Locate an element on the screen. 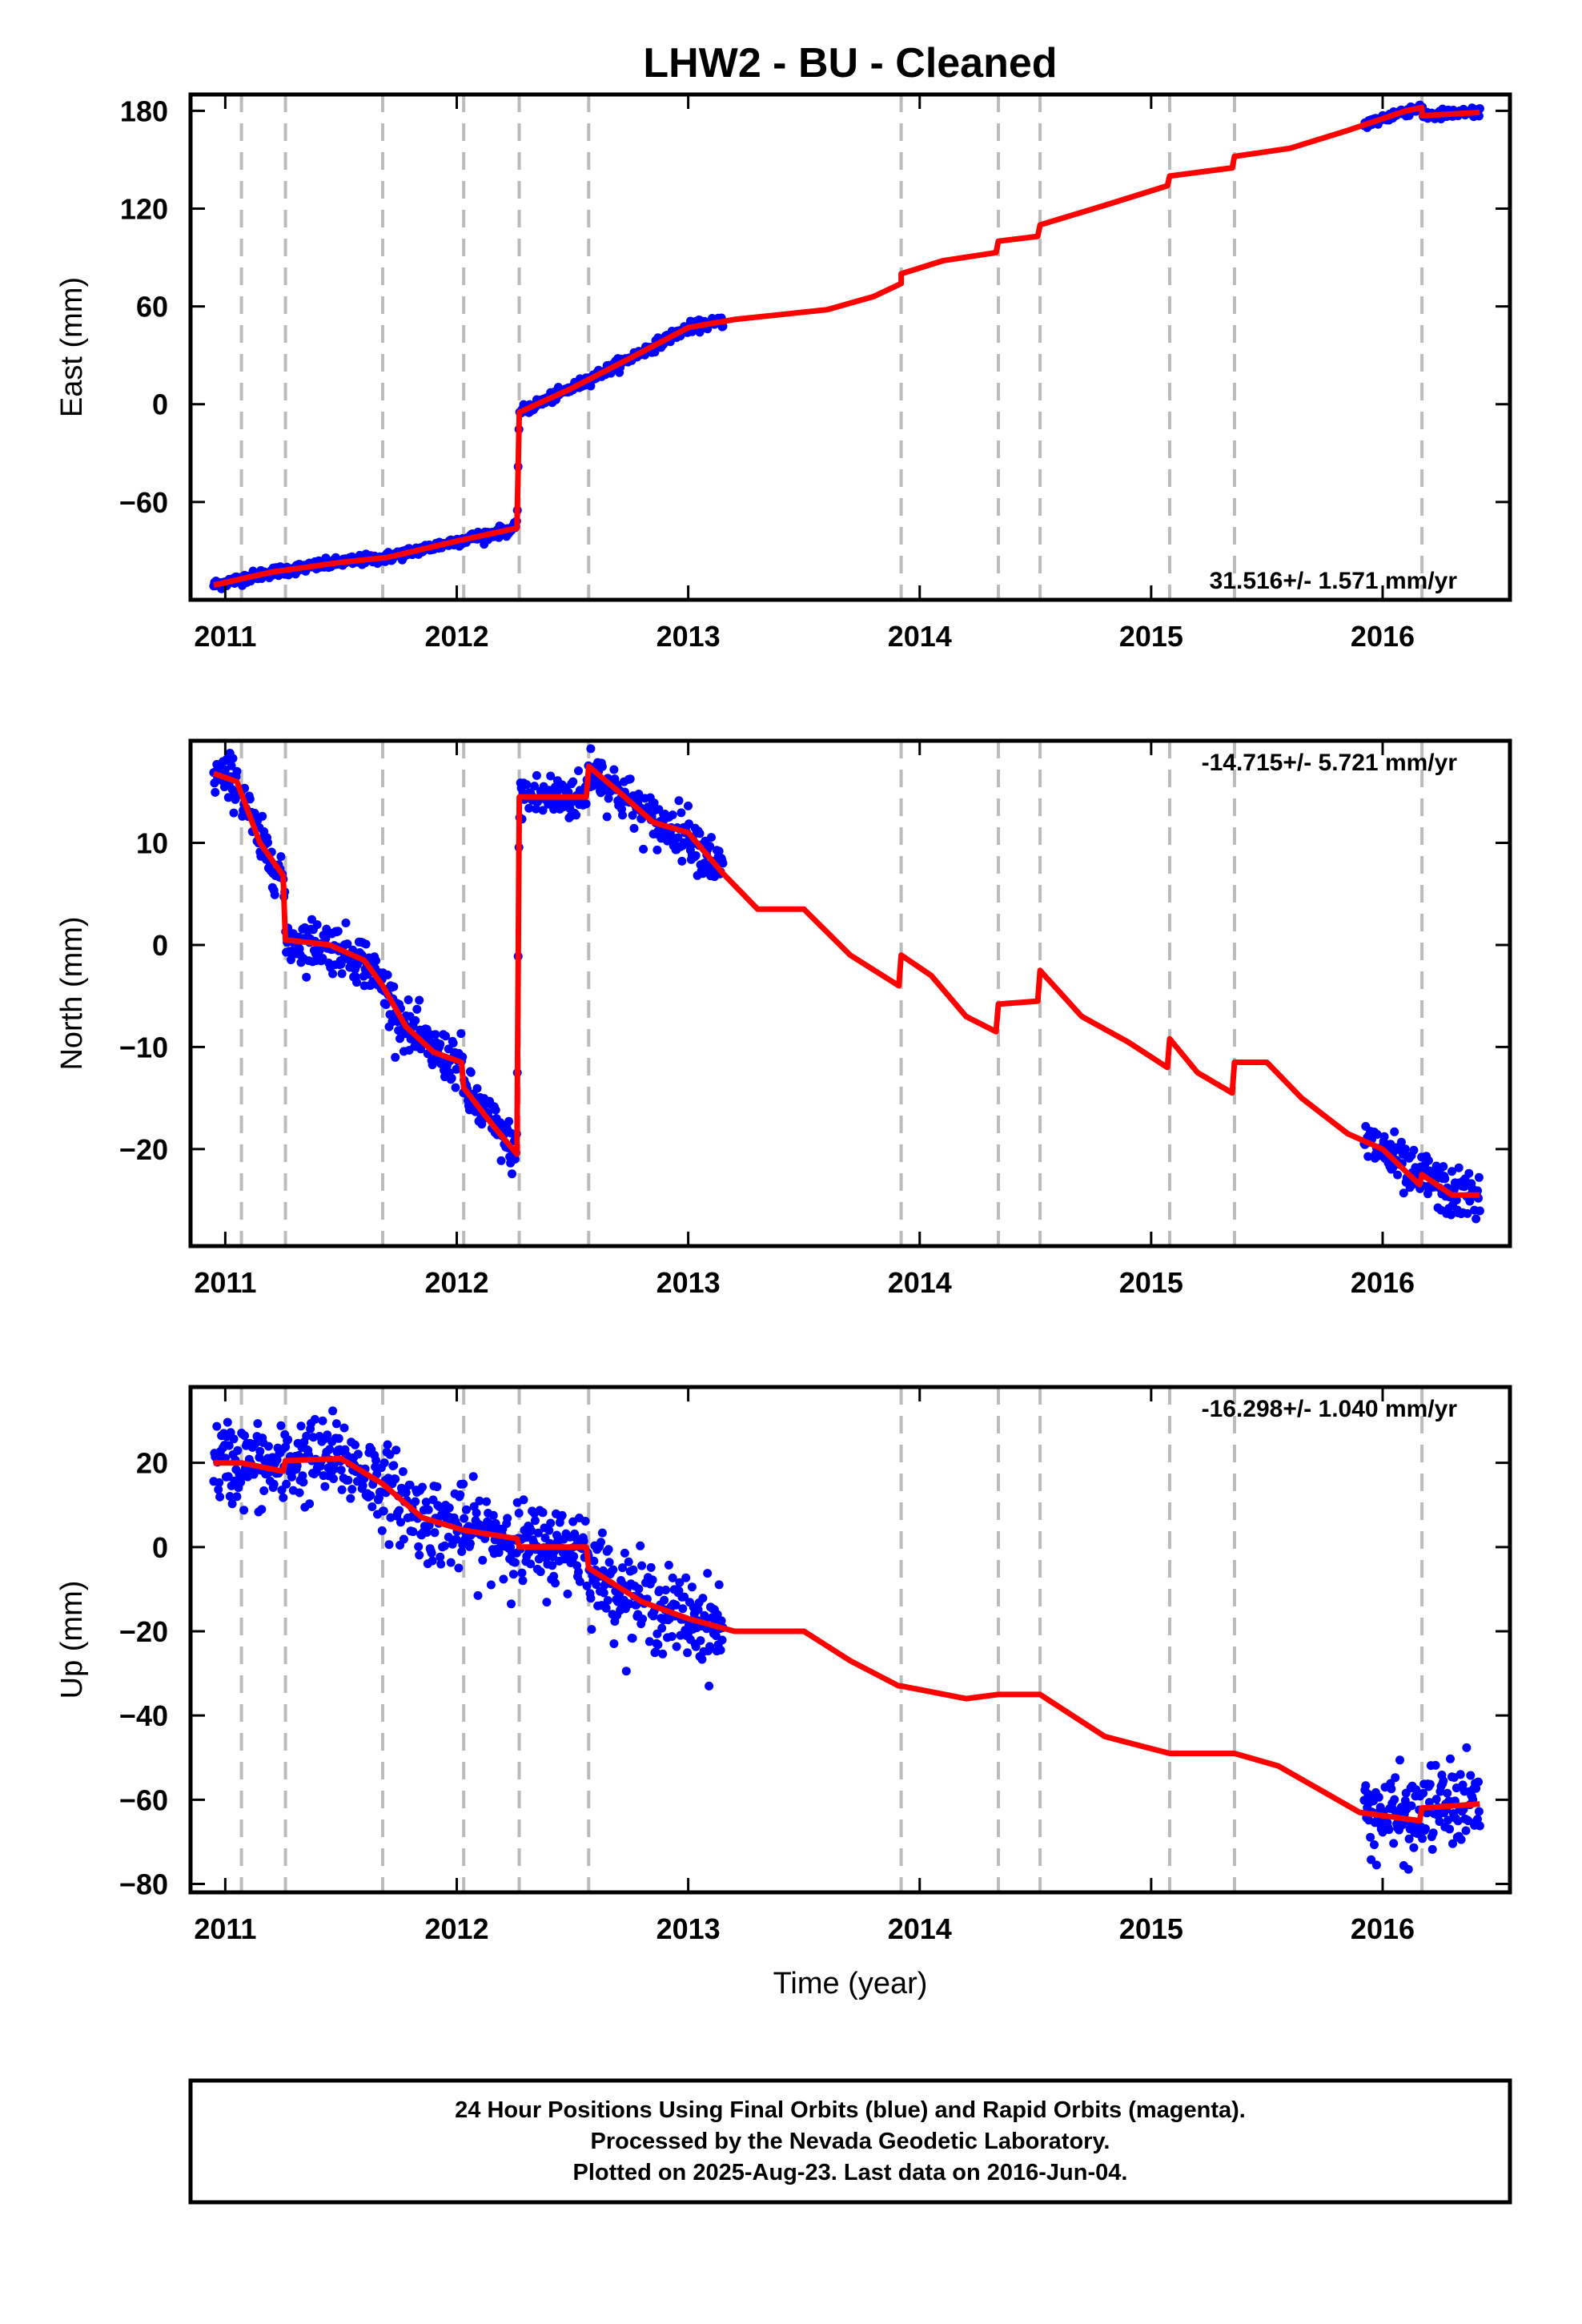 The width and height of the screenshot is (1582, 2324). x-tick-label: 2016 is located at coordinates (1383, 636).